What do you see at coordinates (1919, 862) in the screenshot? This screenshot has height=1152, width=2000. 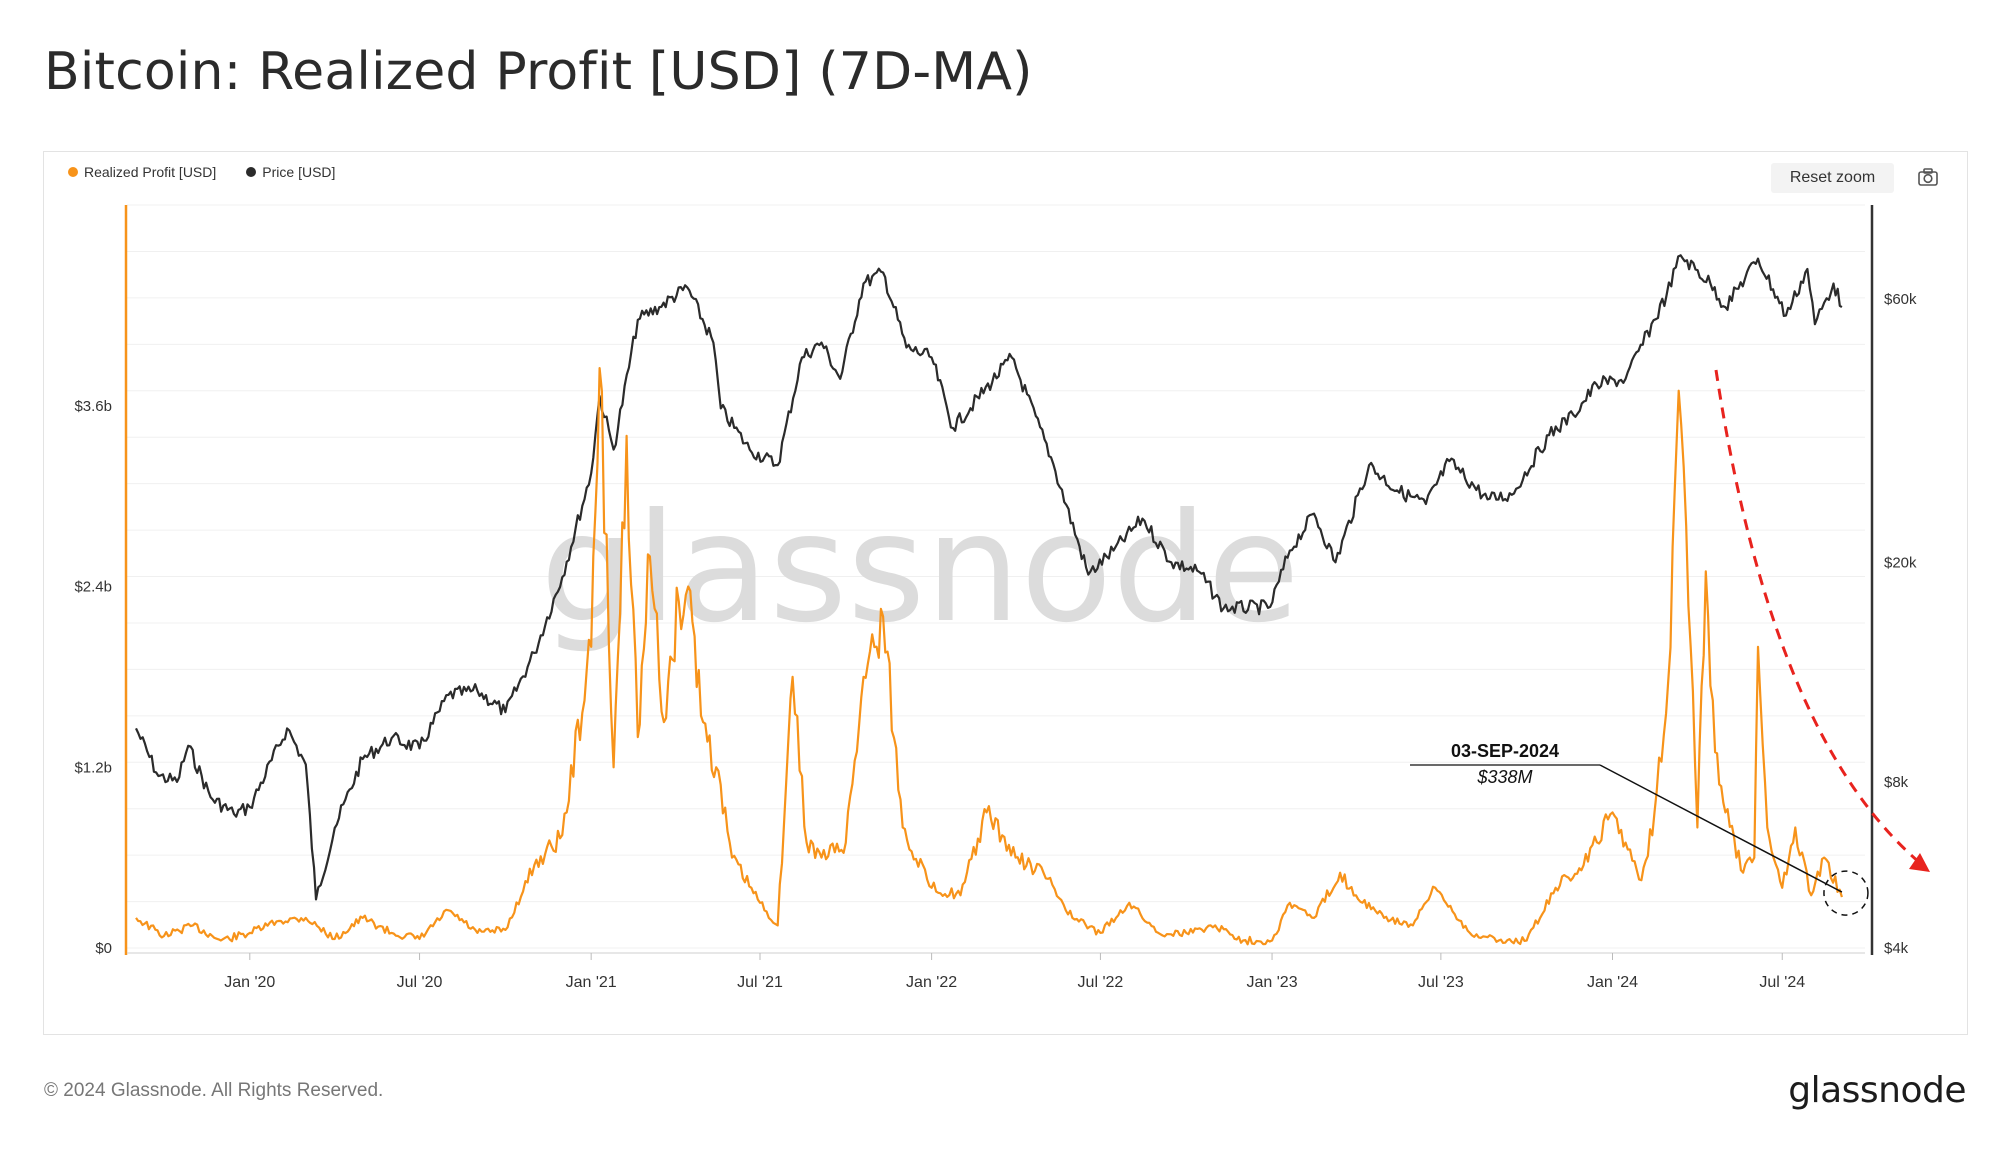 I see `trend-arrow-head` at bounding box center [1919, 862].